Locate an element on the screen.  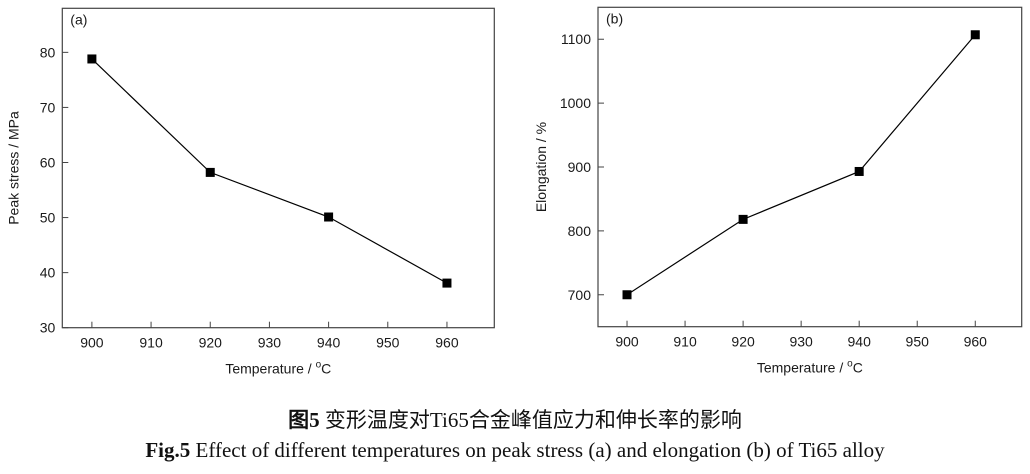
caption-en-label: Fig.5 is located at coordinates (168, 450).